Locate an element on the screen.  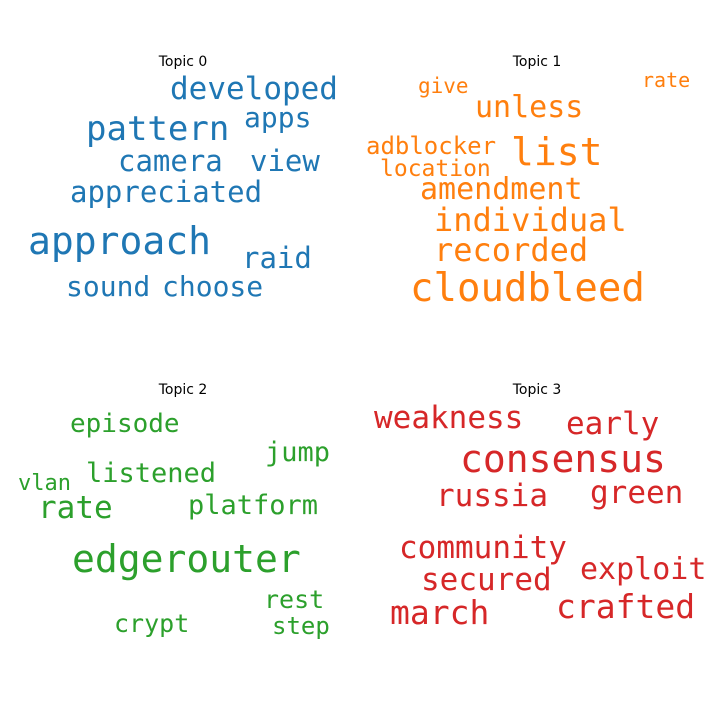
word-camera: camera is located at coordinates (170, 161).